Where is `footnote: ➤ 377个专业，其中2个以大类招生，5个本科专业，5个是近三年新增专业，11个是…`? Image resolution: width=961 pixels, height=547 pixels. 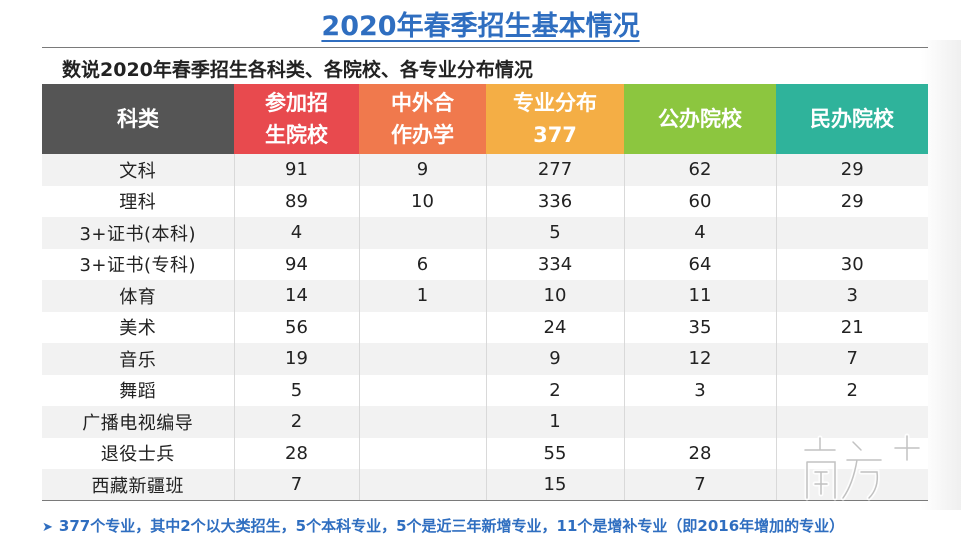 footnote: ➤ 377个专业，其中2个以大类招生，5个本科专业，5个是近三年新增专业，11个是… is located at coordinates (492, 525).